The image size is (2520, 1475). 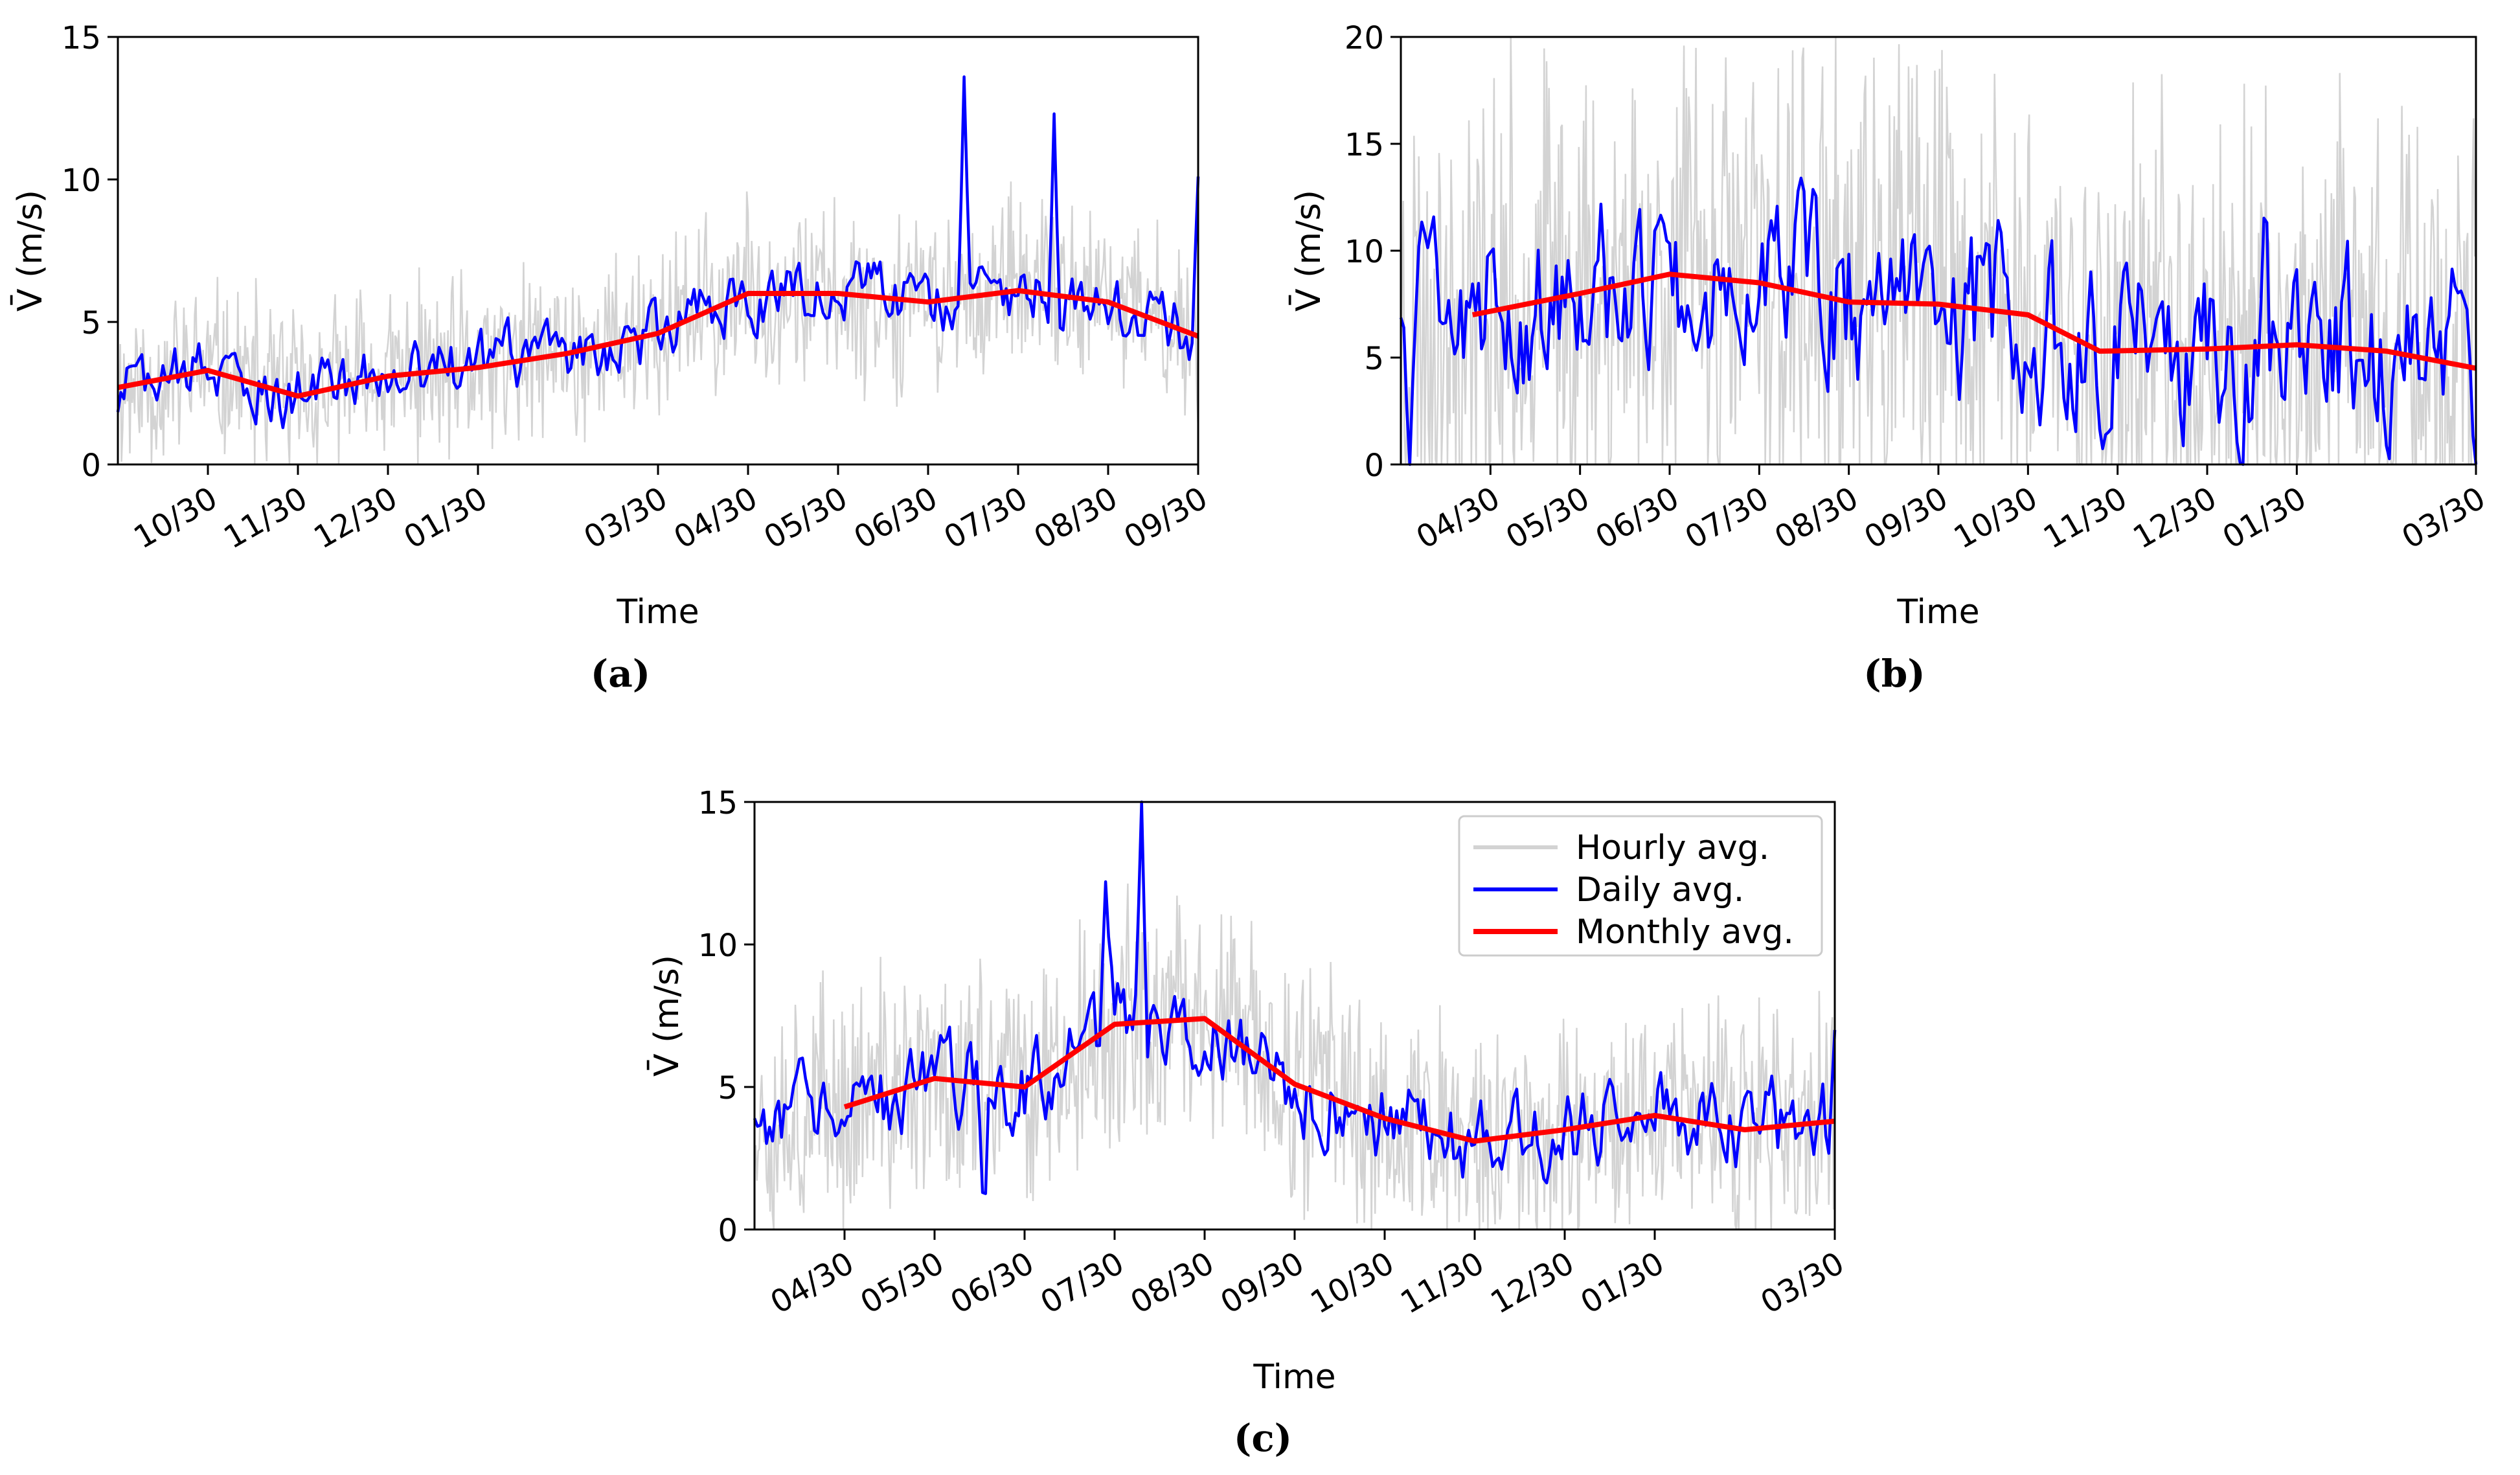 I want to click on panel-c-xtick-label: 12/30, so click(x=1532, y=1283).